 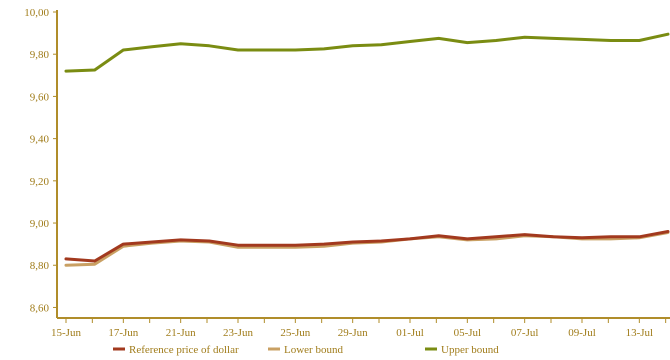 What do you see at coordinates (295, 333) in the screenshot?
I see `x-tick-label: 25-Jun` at bounding box center [295, 333].